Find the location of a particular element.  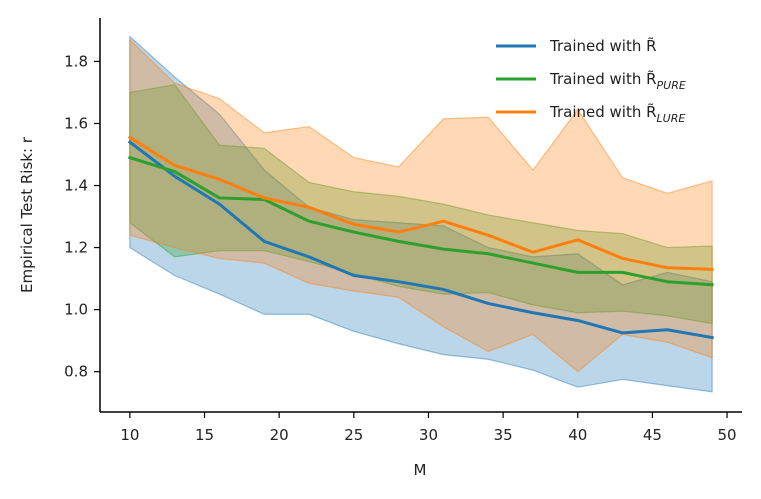

x-tick-label: 25 is located at coordinates (353, 435).